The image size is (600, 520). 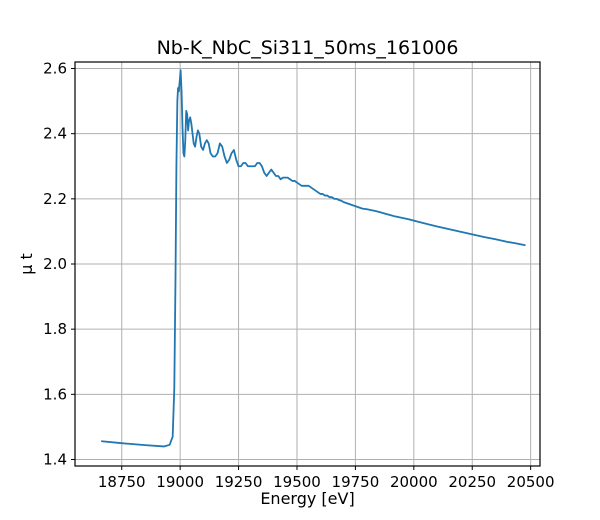 I want to click on x-tick-label: 19750, so click(x=356, y=482).